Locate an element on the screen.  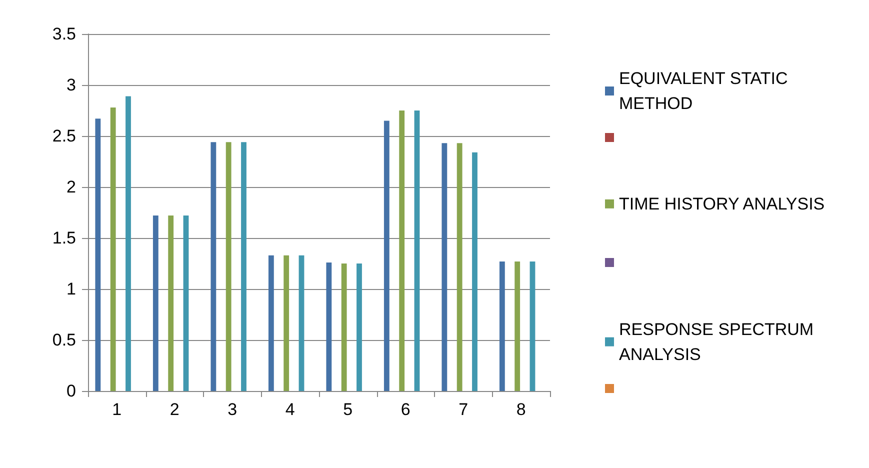
y-tick-label: 3 is located at coordinates (71, 85).